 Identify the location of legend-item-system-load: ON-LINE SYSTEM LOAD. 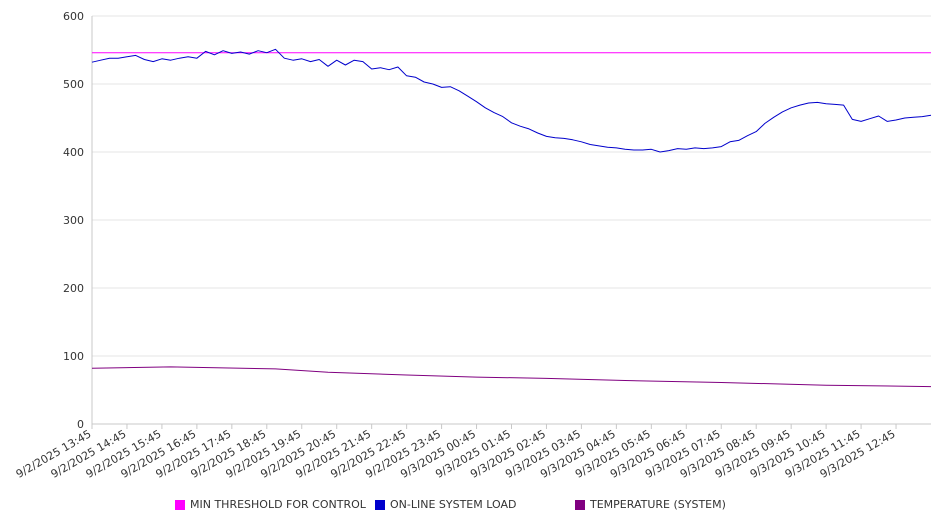
(445, 504).